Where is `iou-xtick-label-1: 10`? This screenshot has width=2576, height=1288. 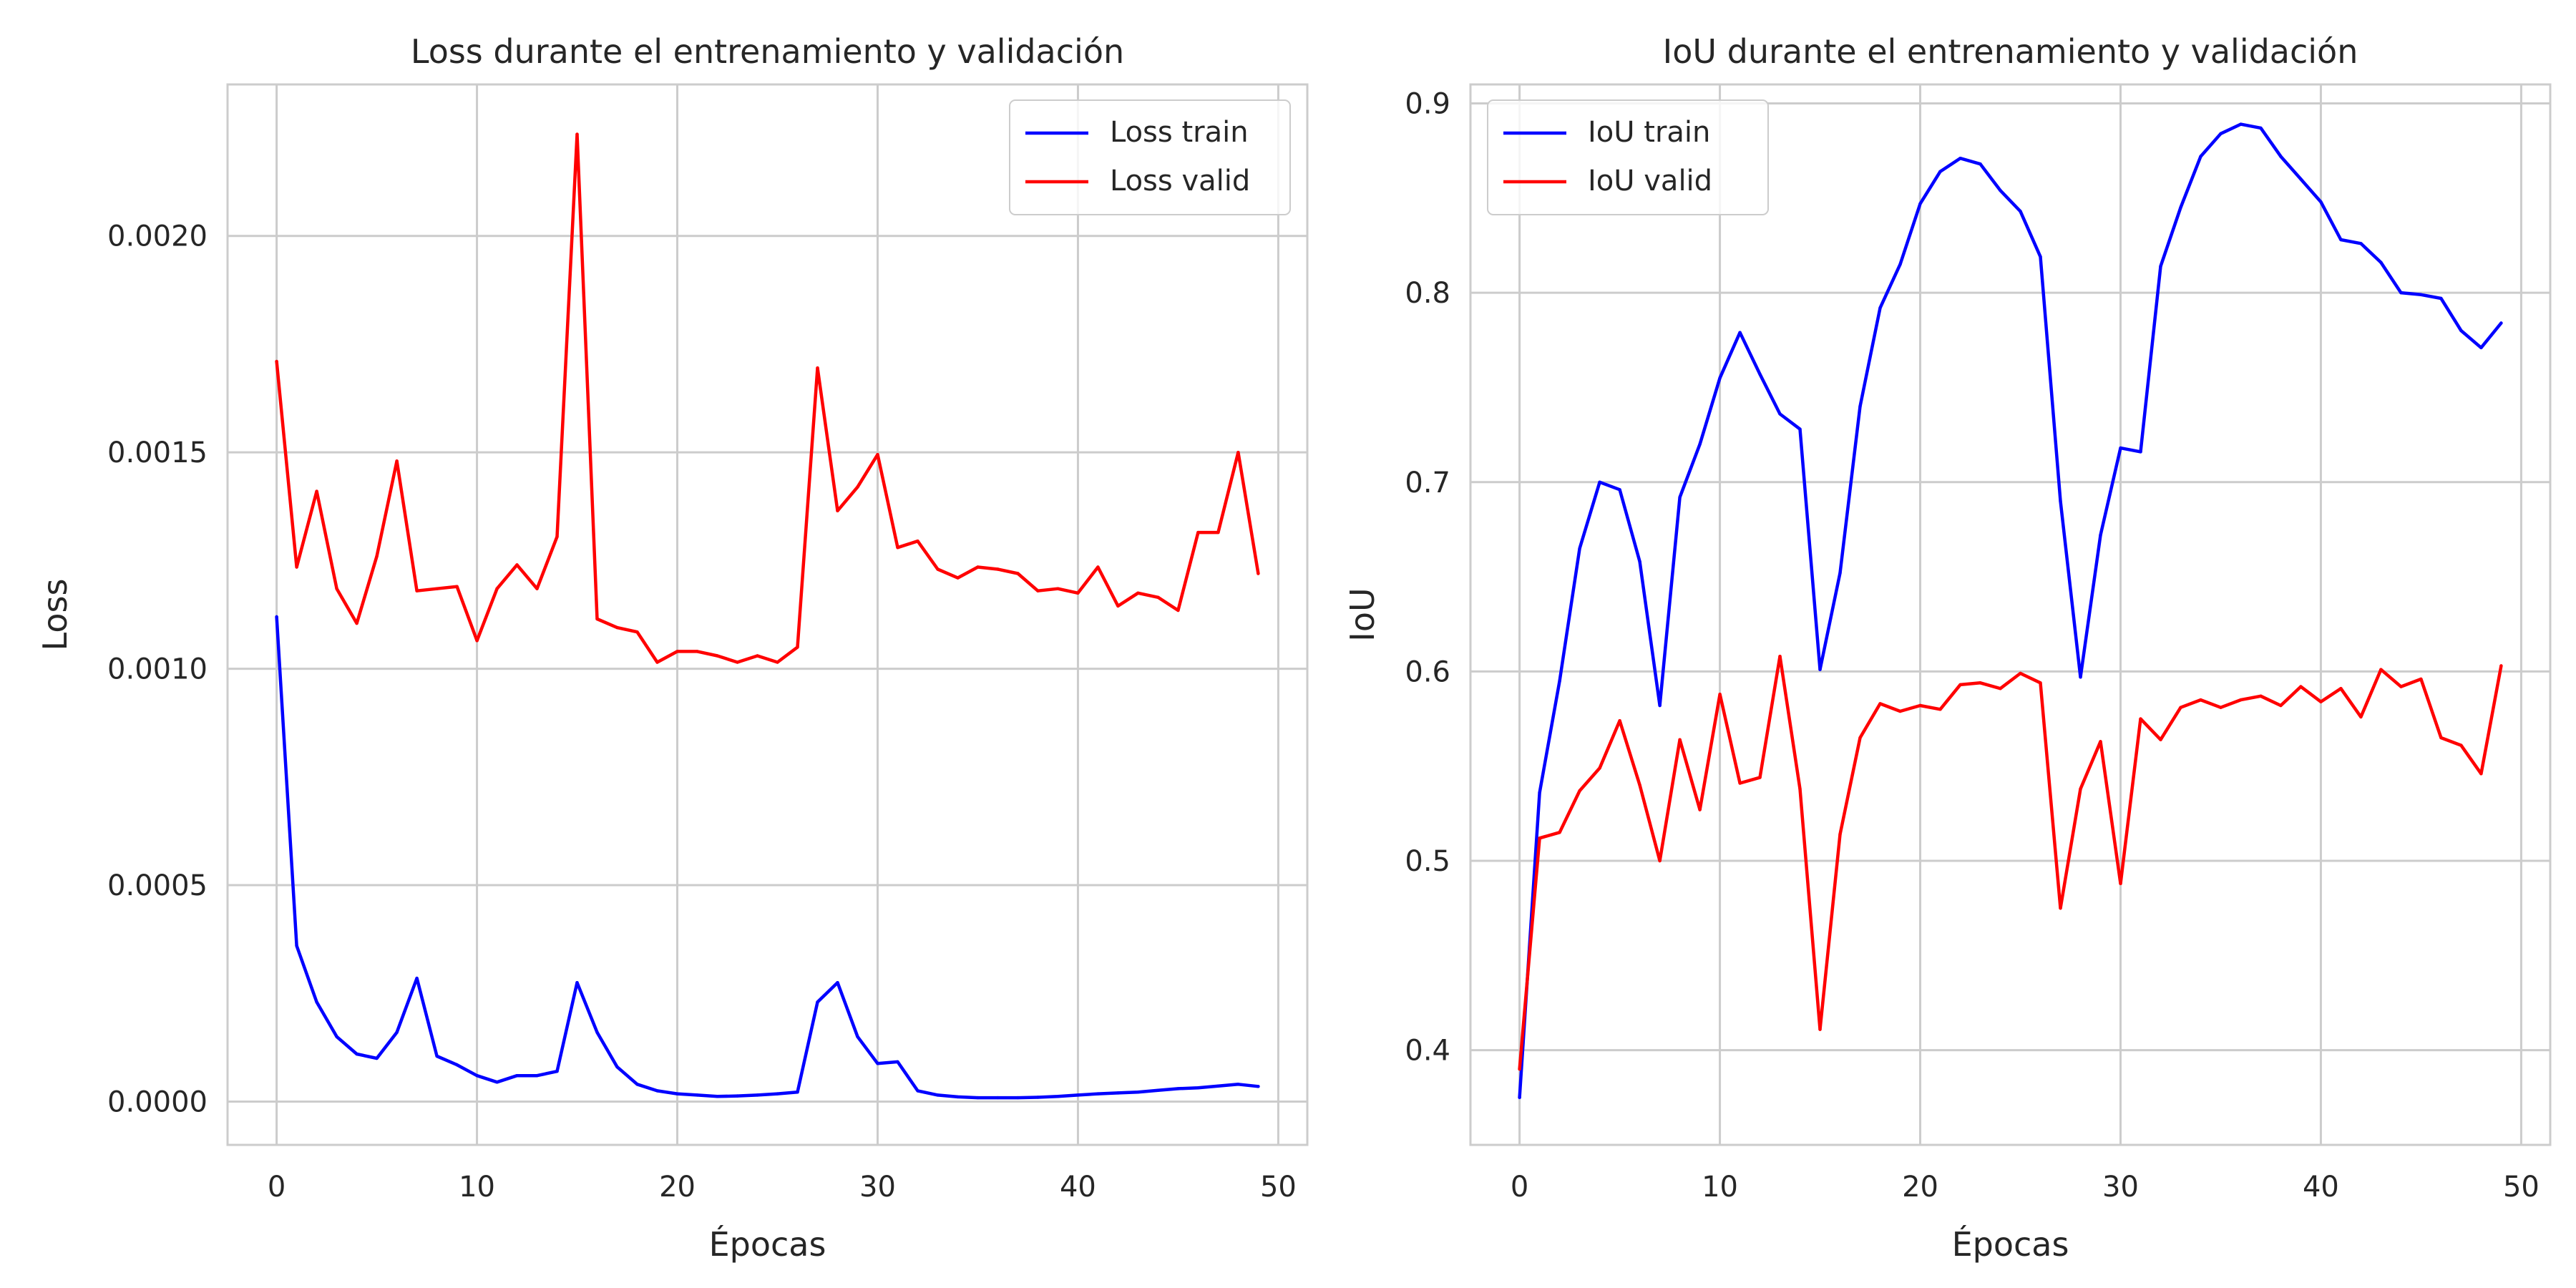 iou-xtick-label-1: 10 is located at coordinates (1720, 1187).